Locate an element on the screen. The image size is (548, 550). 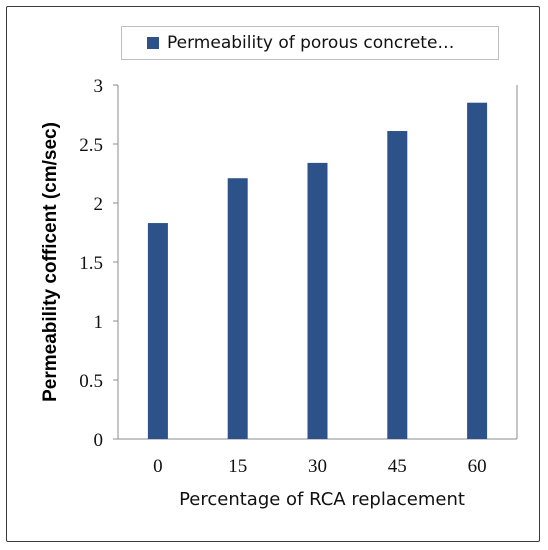
y-tick-label: 2.5 is located at coordinates (91, 145).